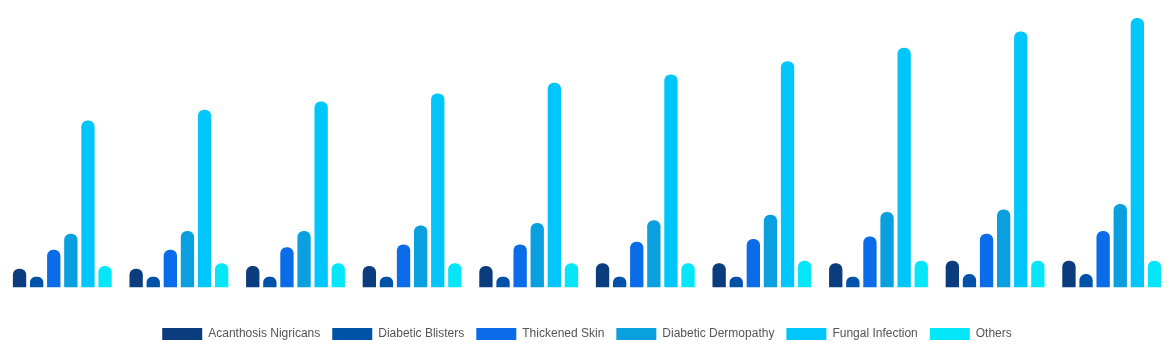 The image size is (1174, 350). What do you see at coordinates (993, 333) in the screenshot?
I see `legend-label: Others` at bounding box center [993, 333].